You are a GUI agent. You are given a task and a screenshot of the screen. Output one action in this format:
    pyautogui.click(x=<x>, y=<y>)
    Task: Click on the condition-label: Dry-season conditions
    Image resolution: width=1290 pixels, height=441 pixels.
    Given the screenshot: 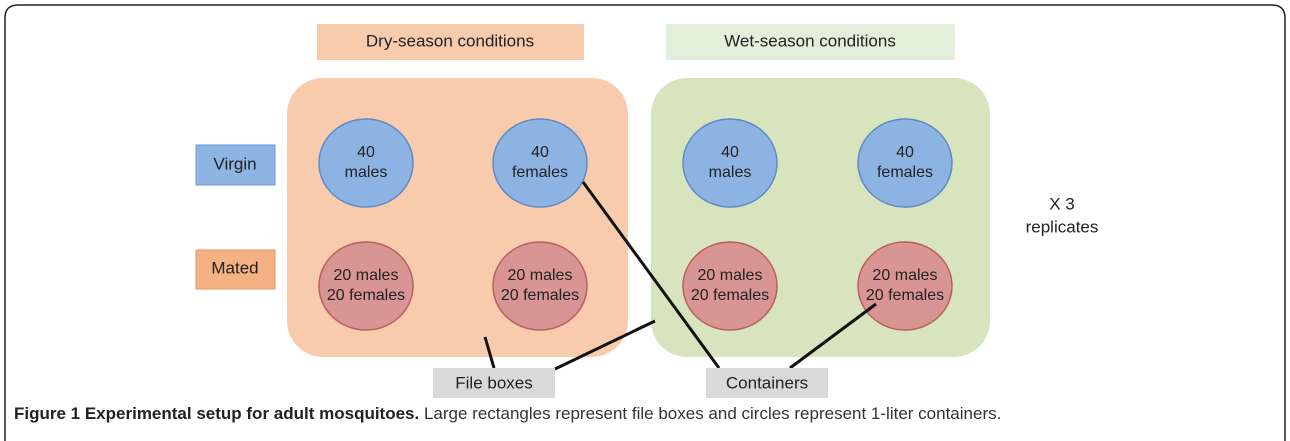 What is the action you would take?
    pyautogui.click(x=450, y=40)
    